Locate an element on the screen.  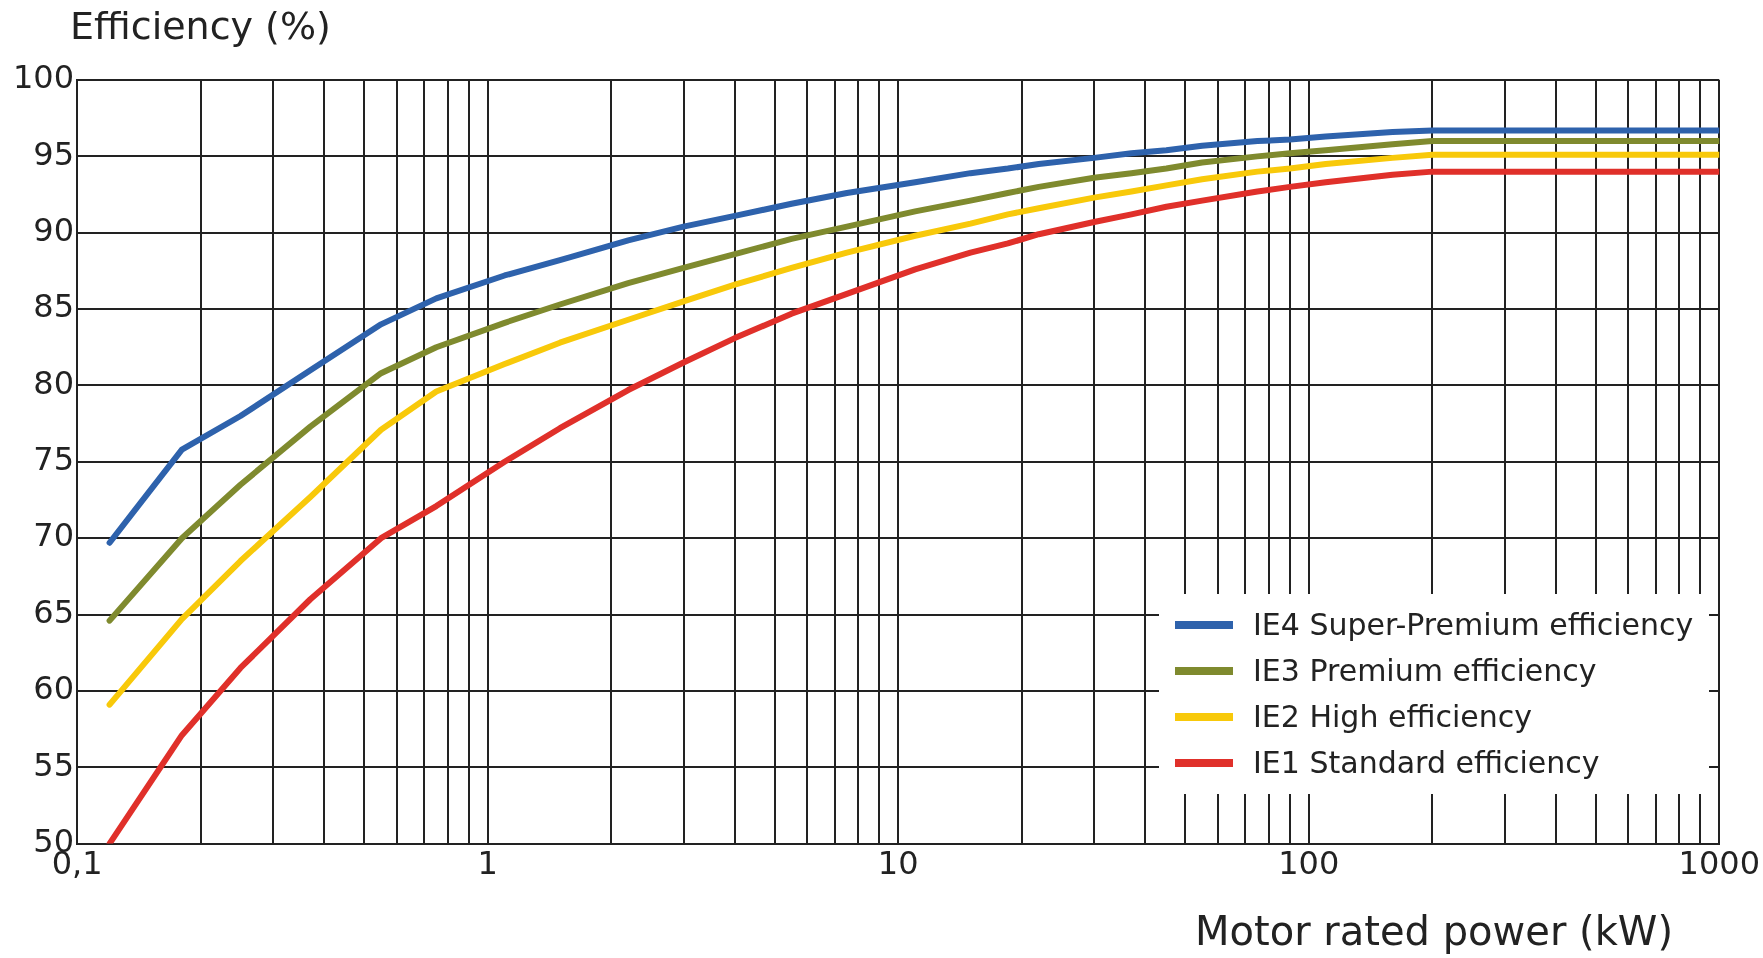
legend-label: IE2 High efficiency is located at coordinates (1392, 717).